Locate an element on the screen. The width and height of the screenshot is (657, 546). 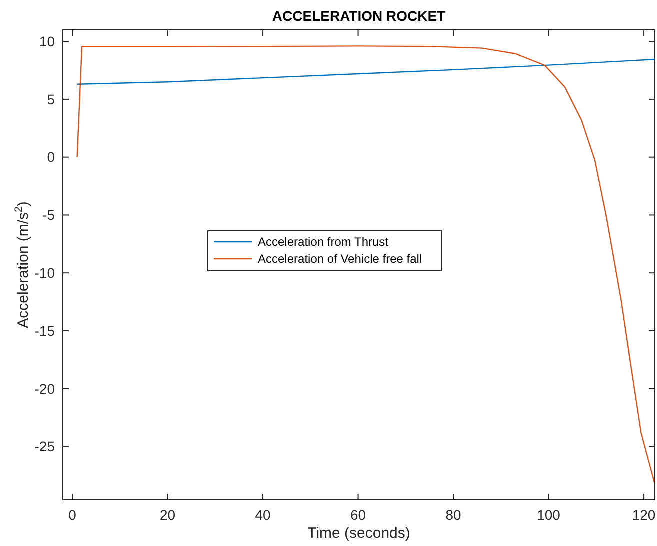
y-tick-label: -20 is located at coordinates (45, 388).